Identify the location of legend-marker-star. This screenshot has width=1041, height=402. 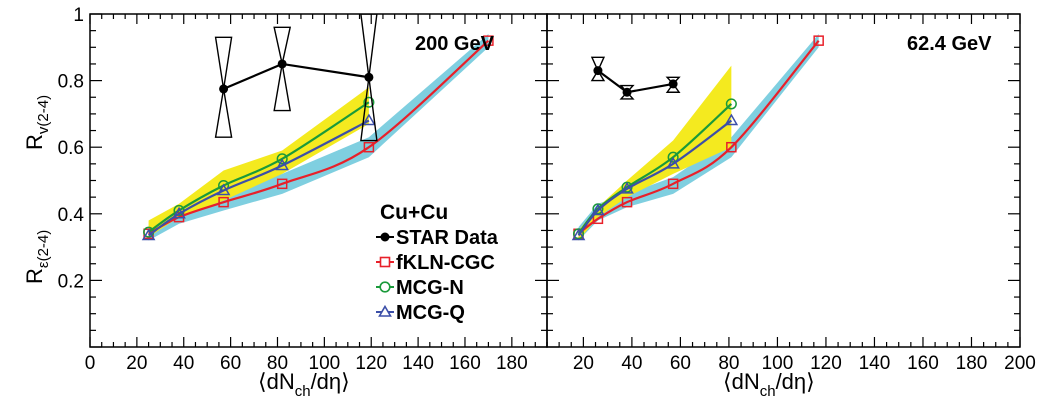
(385, 237).